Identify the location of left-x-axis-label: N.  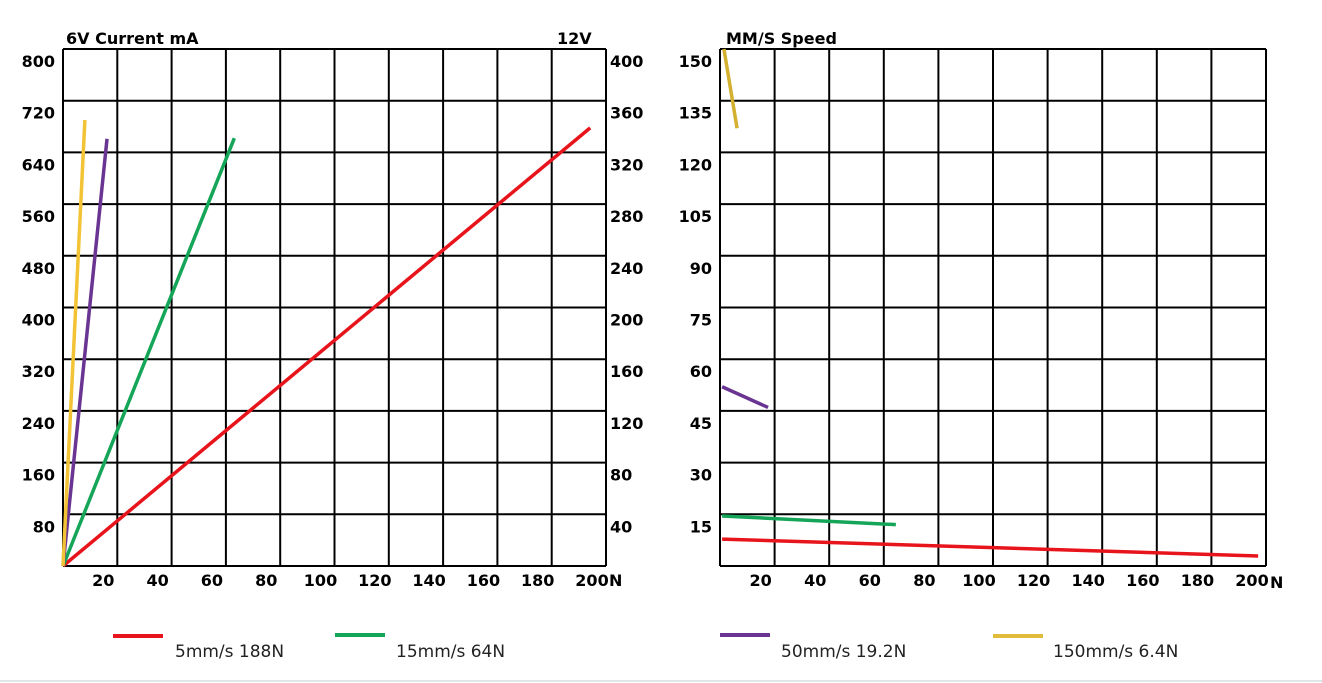
(615, 580).